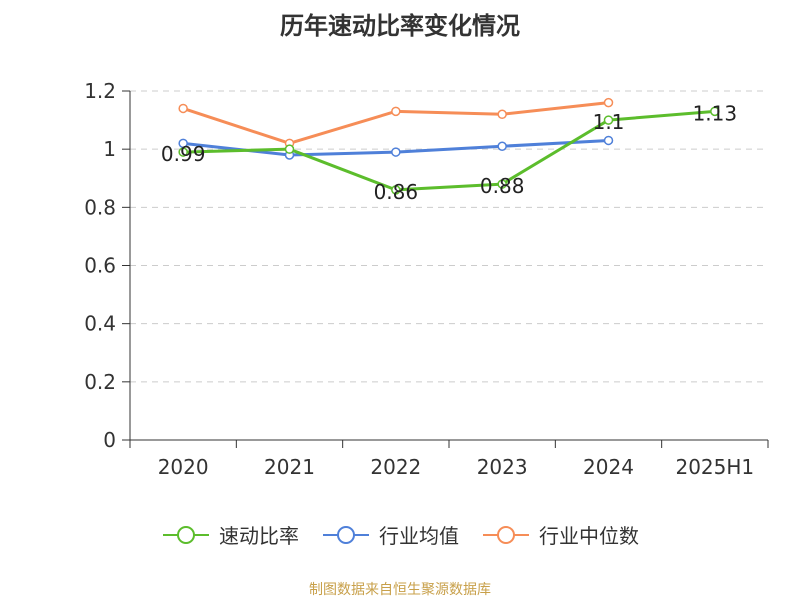 This screenshot has height=600, width=800. I want to click on x-tick-label: 2020, so click(183, 467).